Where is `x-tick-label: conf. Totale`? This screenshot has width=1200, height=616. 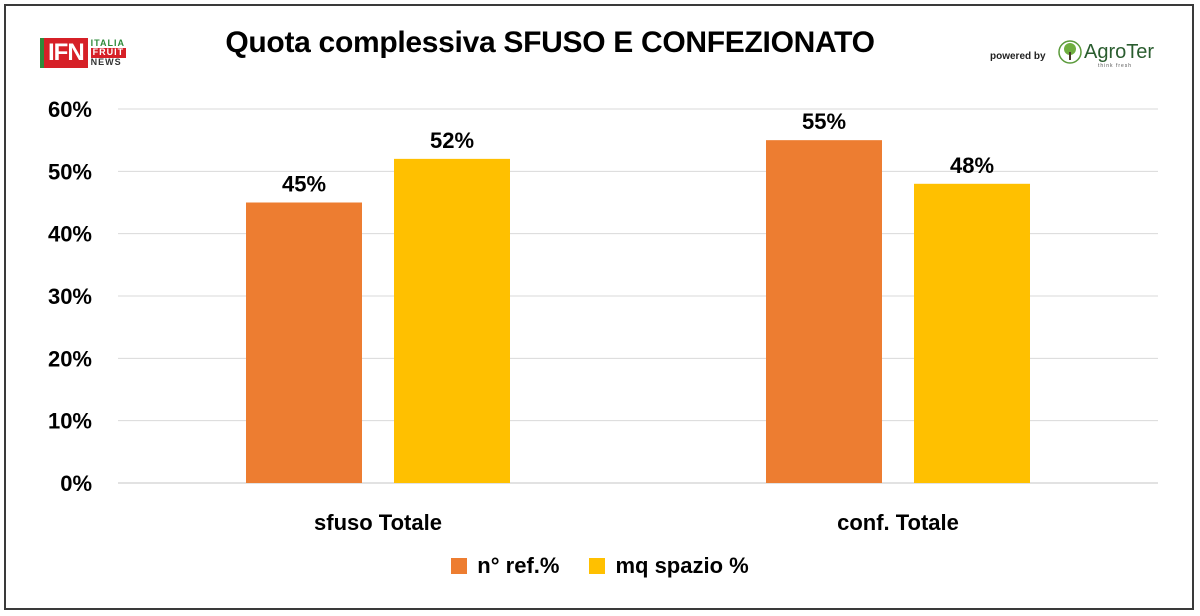 x-tick-label: conf. Totale is located at coordinates (898, 522).